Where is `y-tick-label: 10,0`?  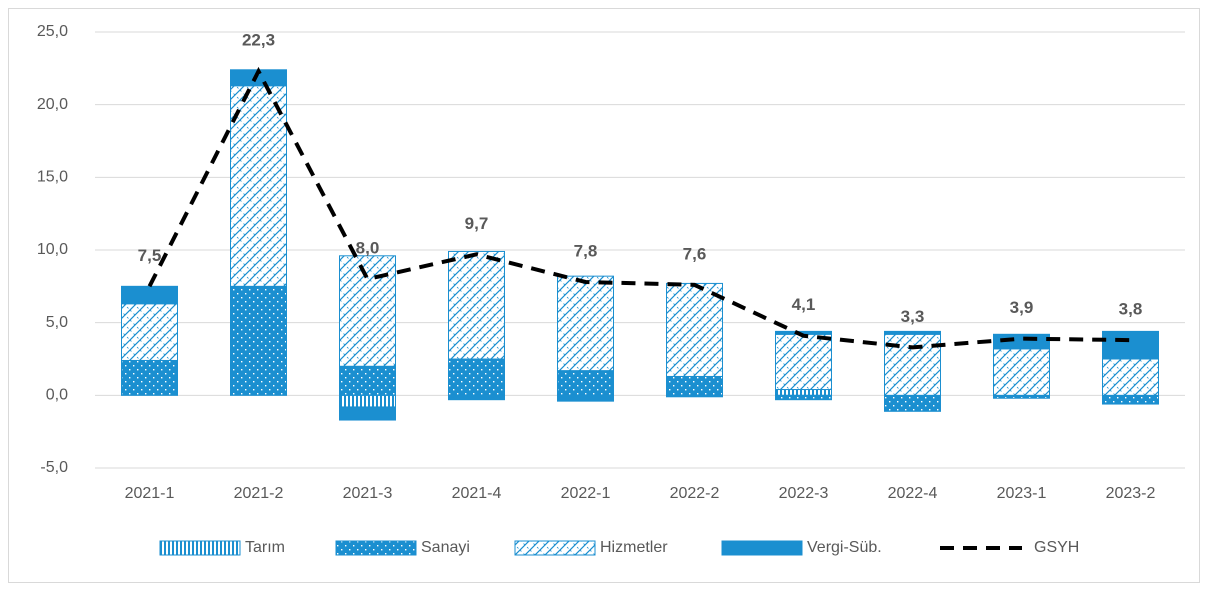 y-tick-label: 10,0 is located at coordinates (52, 249).